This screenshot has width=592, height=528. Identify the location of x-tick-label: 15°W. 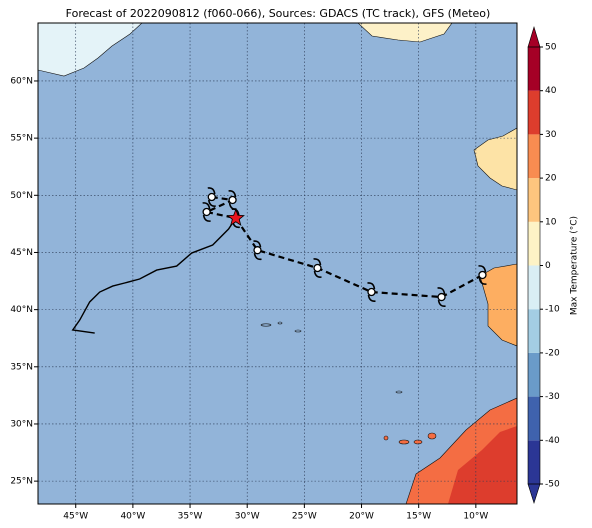
(418, 517).